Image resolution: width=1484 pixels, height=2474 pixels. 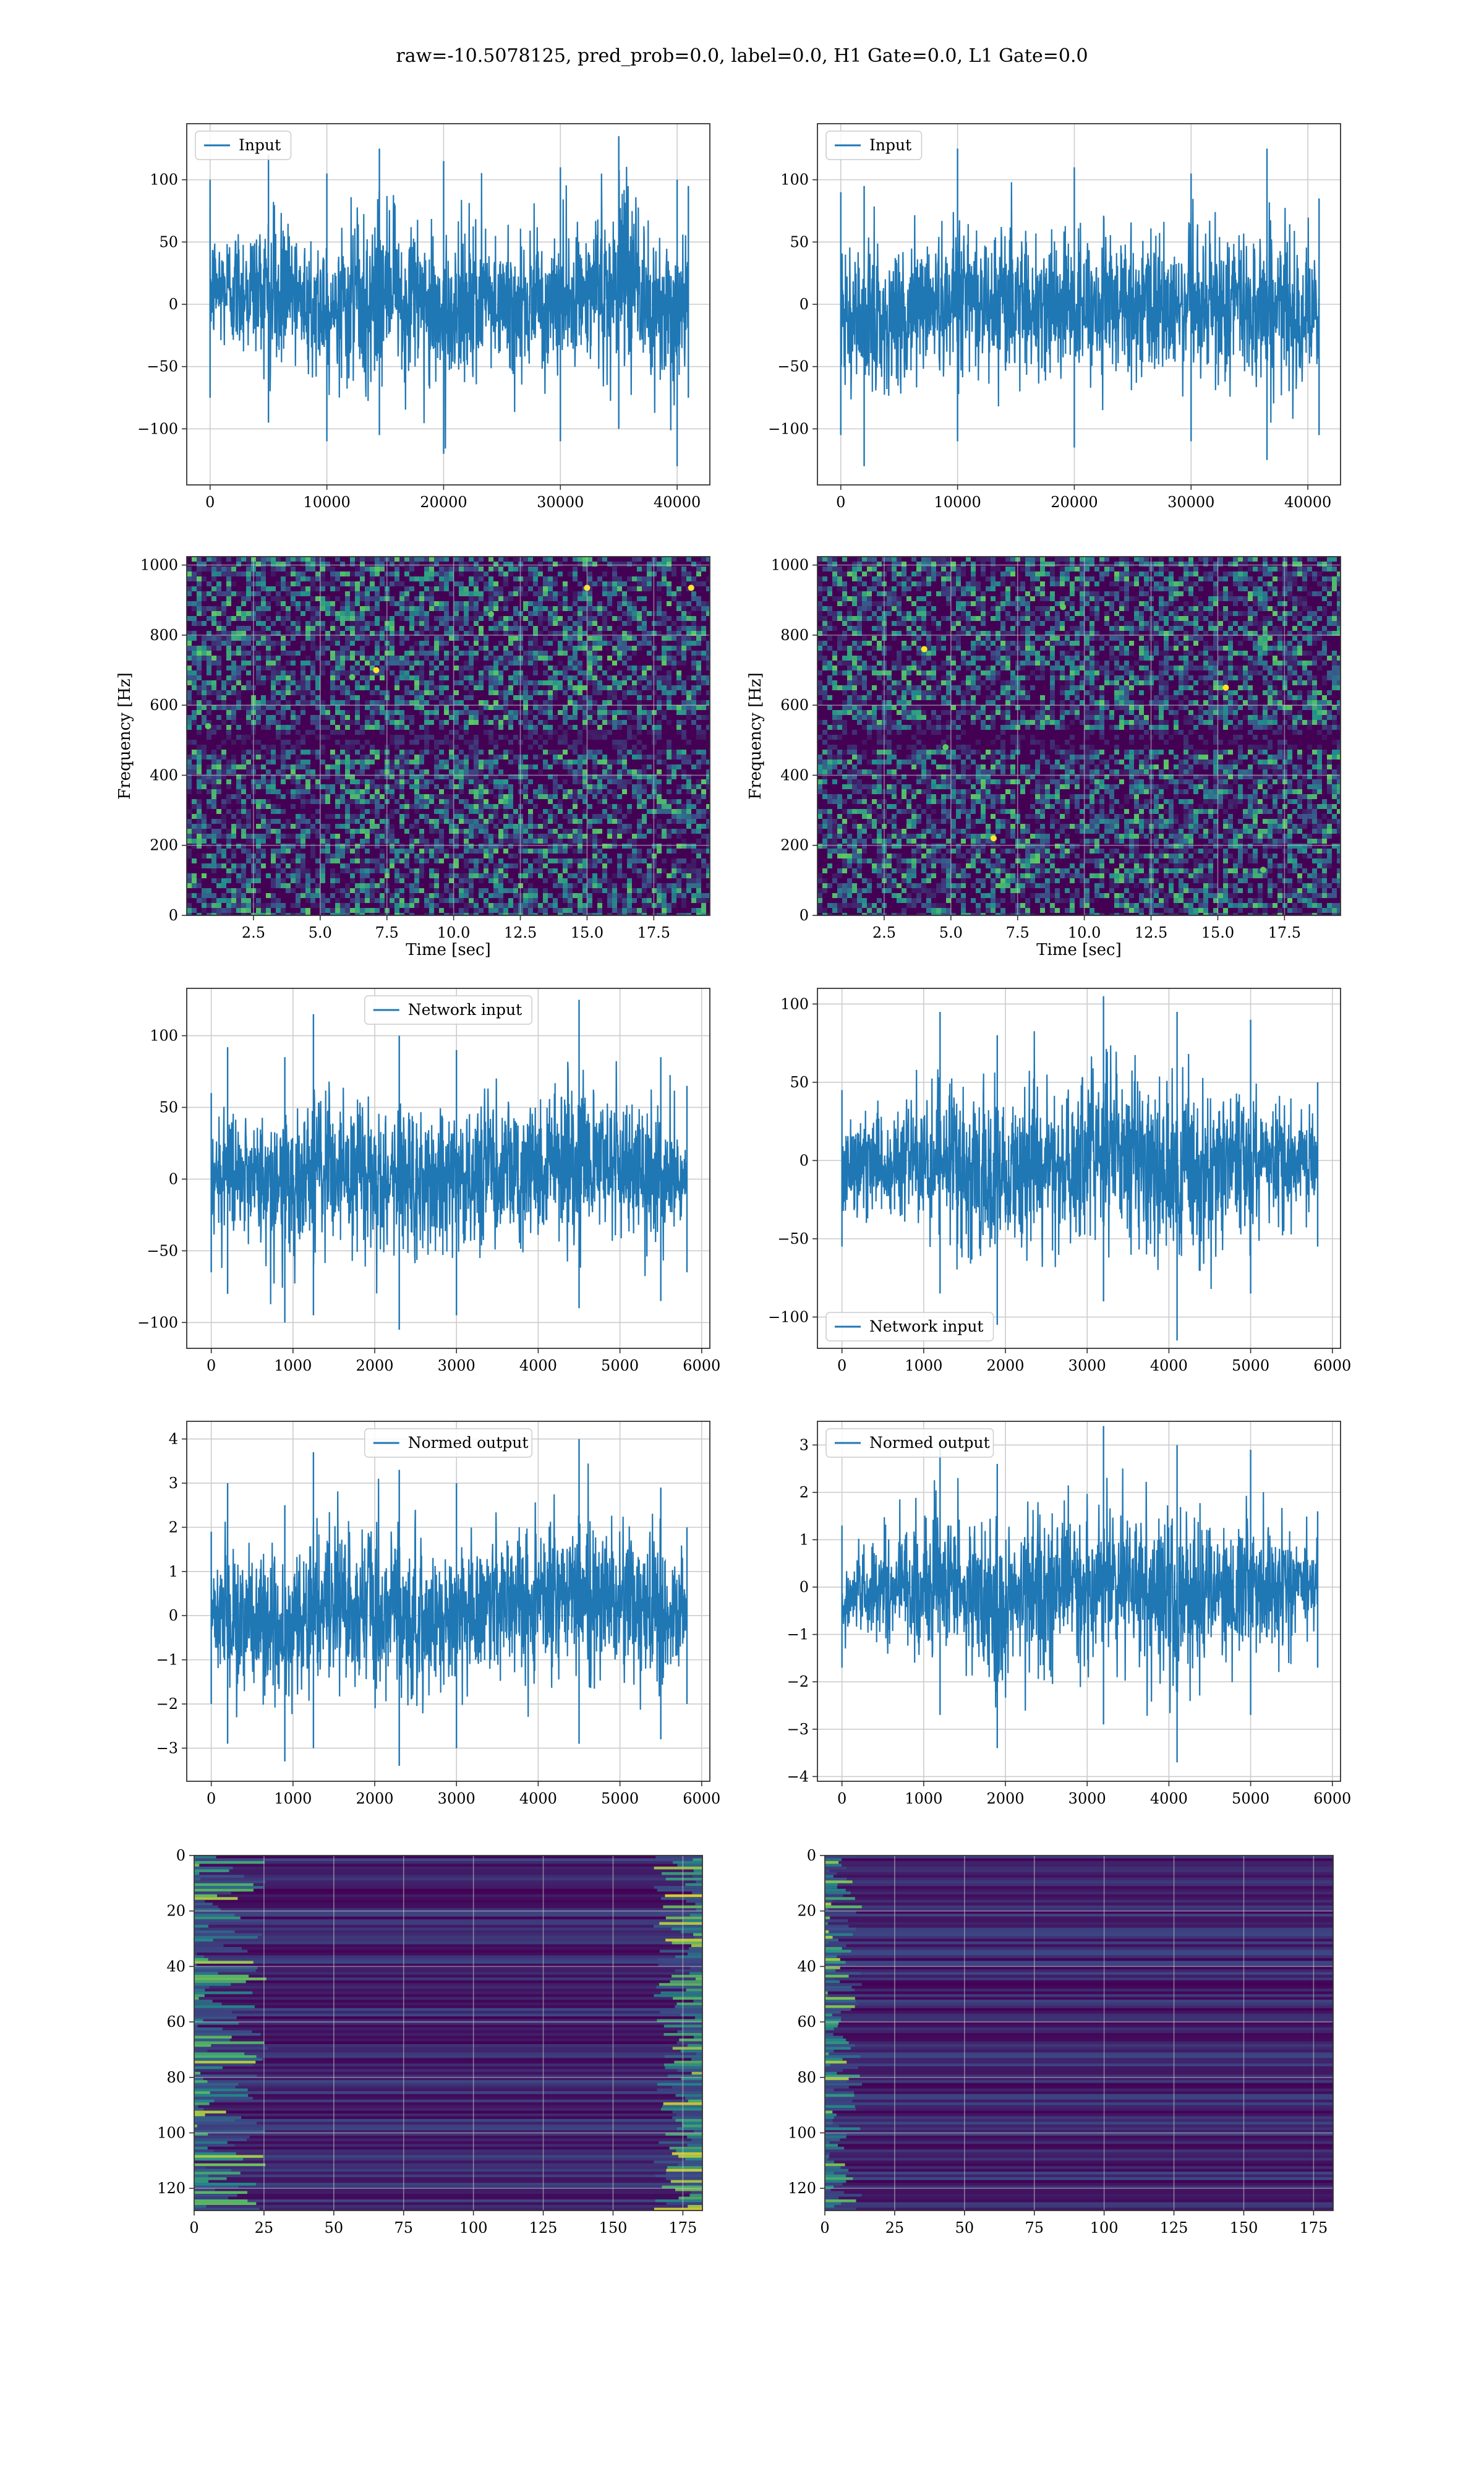 I want to click on x-tick-label: 125, so click(x=1174, y=2227).